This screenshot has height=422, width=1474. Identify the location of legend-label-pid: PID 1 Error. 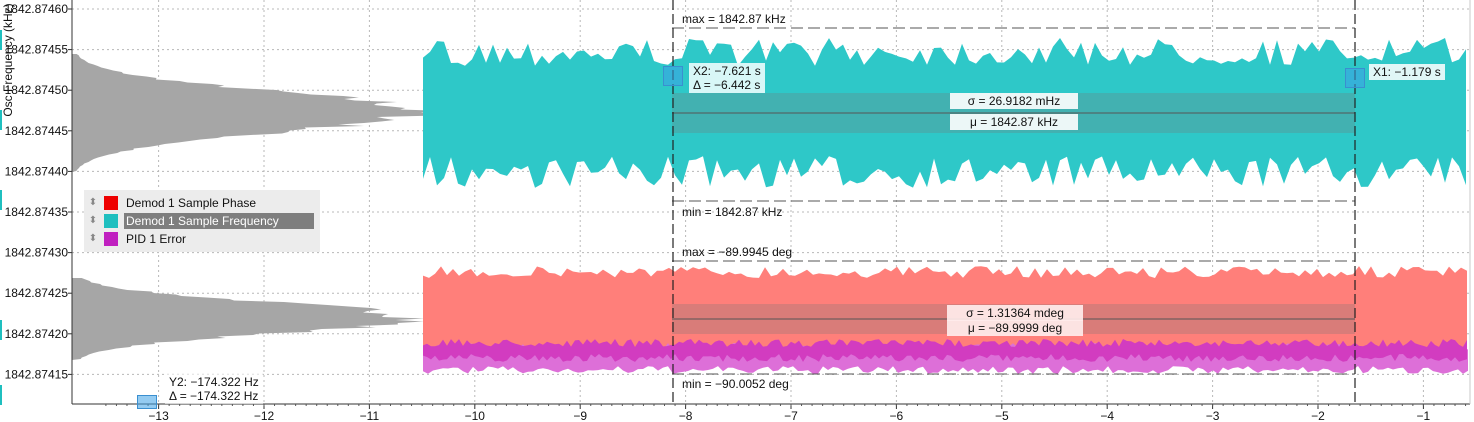
(156, 239).